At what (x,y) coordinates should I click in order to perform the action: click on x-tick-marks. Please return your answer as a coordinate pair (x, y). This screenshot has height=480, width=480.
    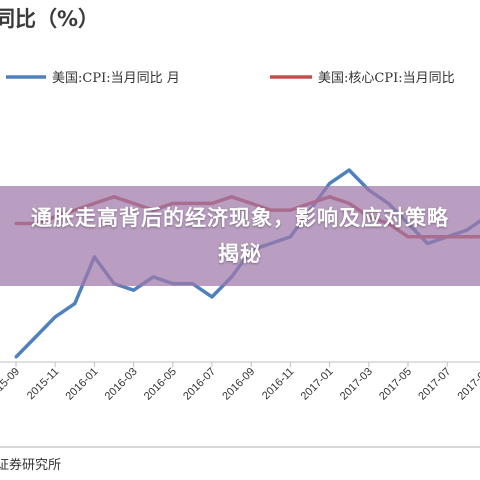
    Looking at the image, I should click on (231, 364).